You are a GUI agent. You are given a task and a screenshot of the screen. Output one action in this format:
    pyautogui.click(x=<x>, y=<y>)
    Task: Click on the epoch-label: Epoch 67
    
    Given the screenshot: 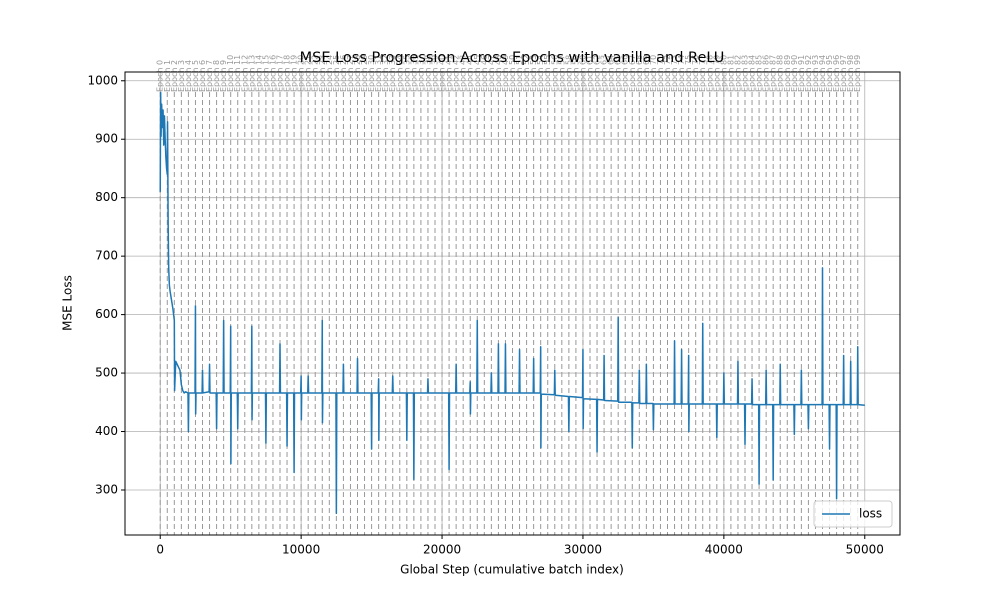 What is the action you would take?
    pyautogui.click(x=632, y=73)
    